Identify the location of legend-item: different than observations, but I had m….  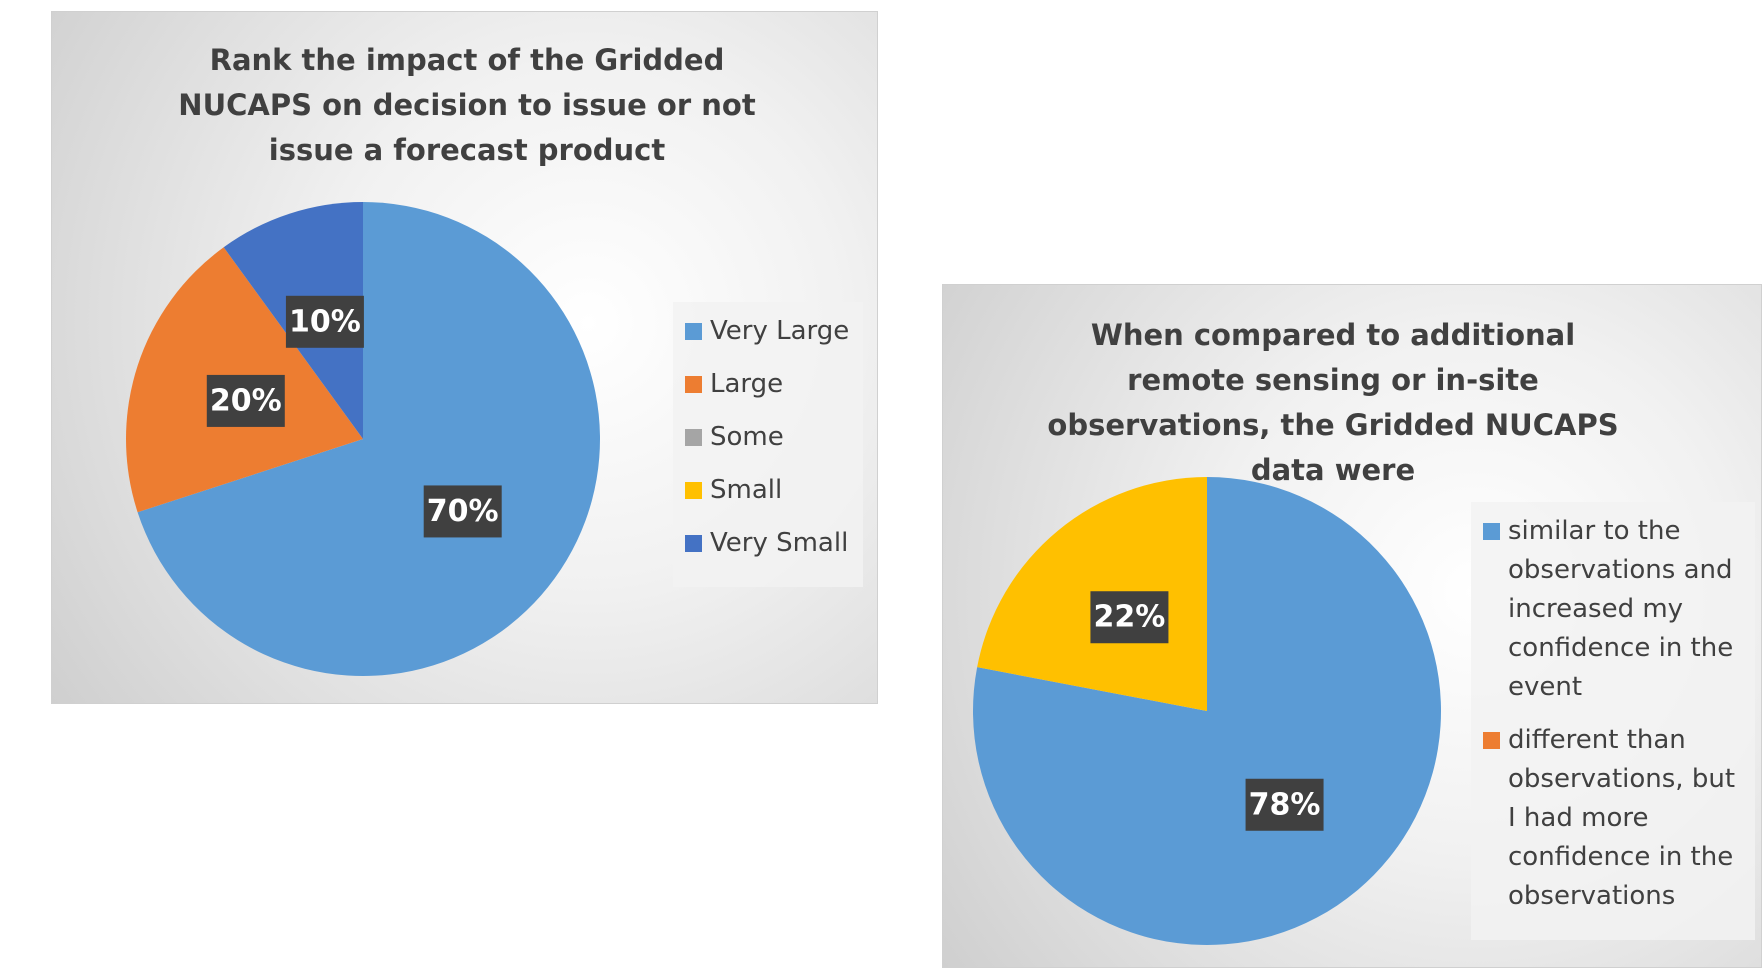
(1613, 818).